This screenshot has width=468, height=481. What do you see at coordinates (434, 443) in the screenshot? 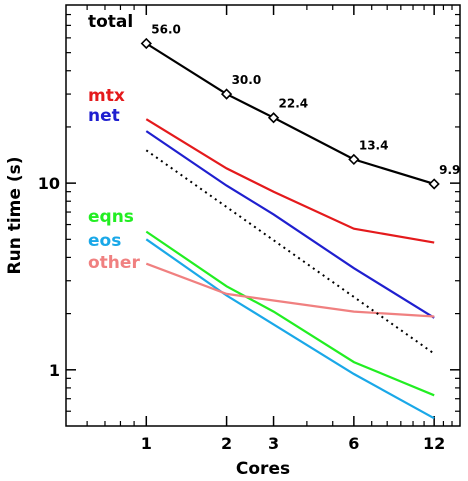
I see `x-tick-label: 12` at bounding box center [434, 443].